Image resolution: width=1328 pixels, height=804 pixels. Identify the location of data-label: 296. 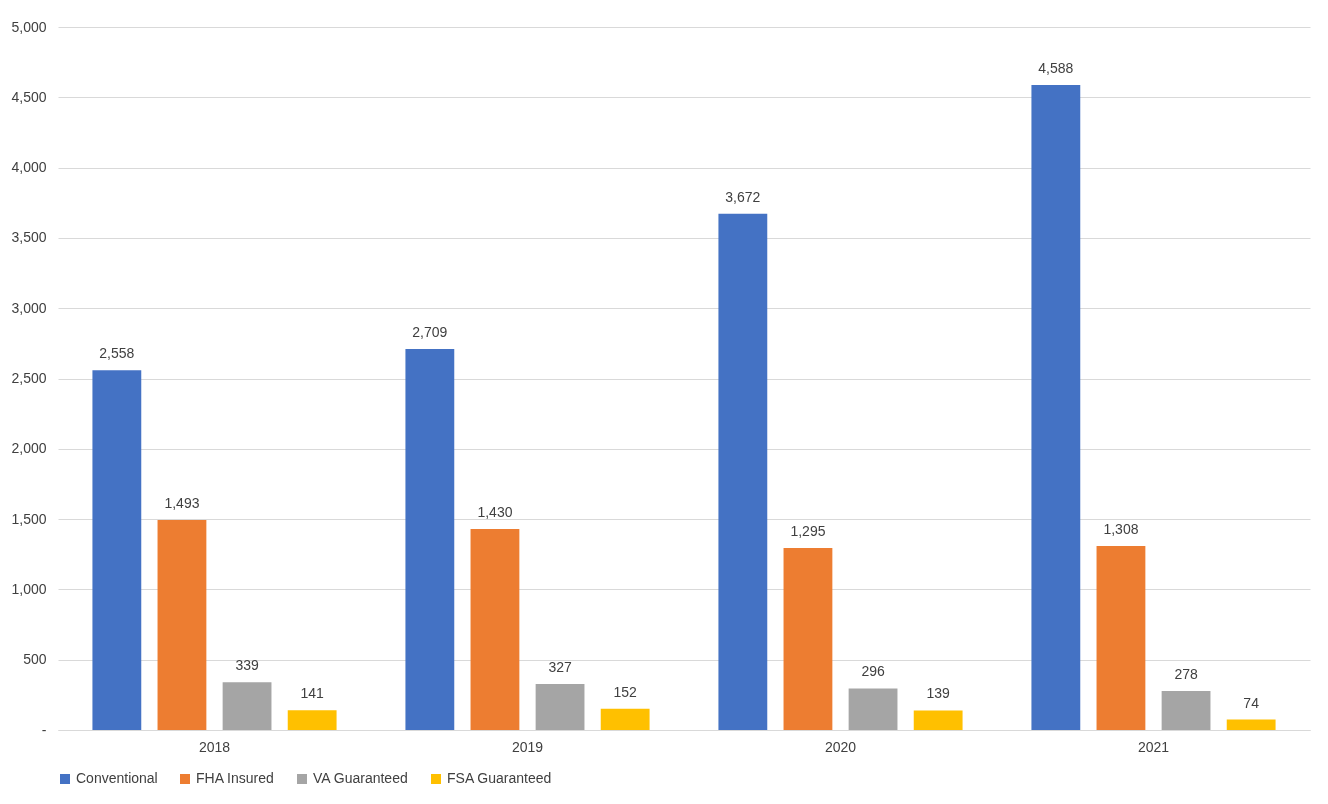
(873, 671).